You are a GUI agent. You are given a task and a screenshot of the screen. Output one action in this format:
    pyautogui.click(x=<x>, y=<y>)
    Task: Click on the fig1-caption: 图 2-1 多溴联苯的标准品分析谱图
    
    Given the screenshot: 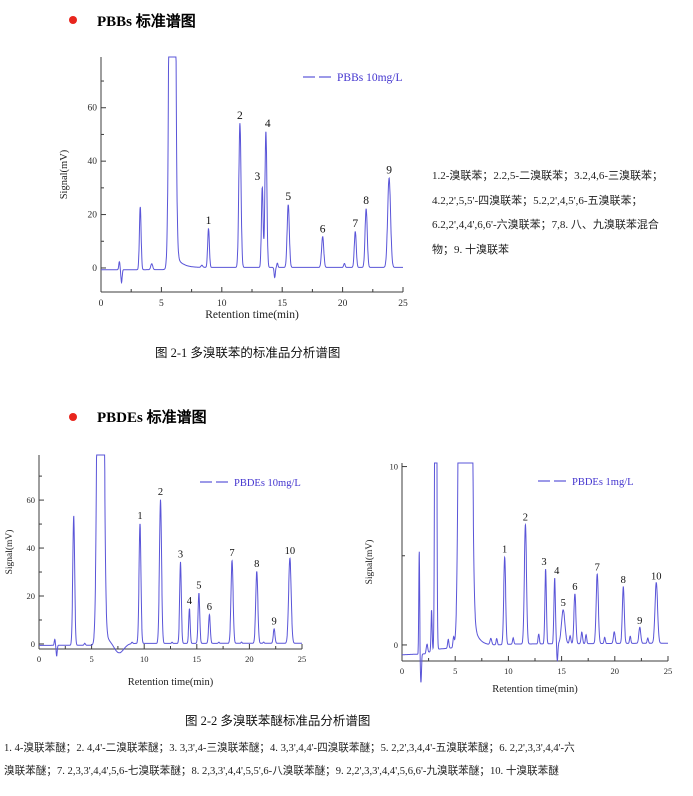 What is the action you would take?
    pyautogui.click(x=248, y=353)
    